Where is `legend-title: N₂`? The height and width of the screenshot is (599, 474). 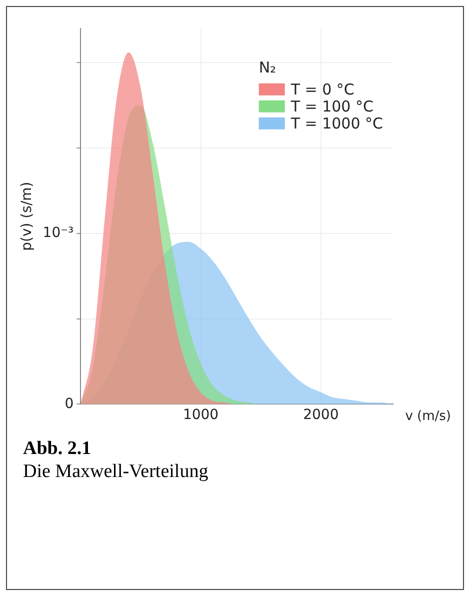 legend-title: N₂ is located at coordinates (267, 67).